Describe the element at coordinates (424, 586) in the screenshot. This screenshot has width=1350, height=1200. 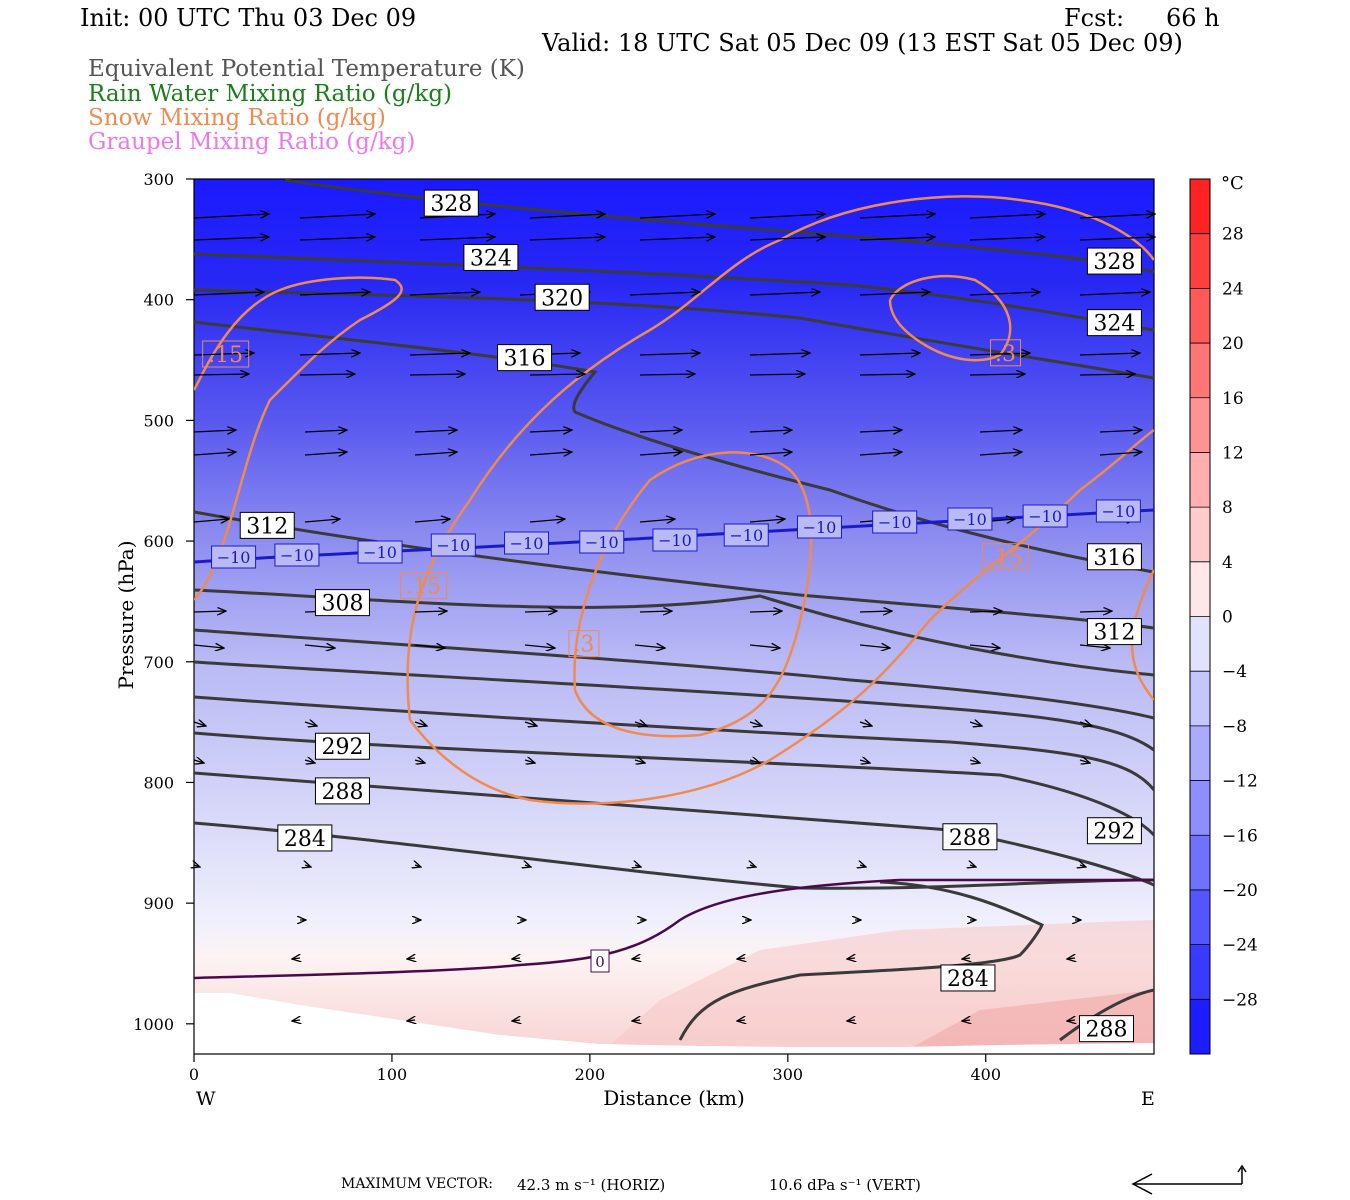
I see `snow-label: .15` at that location.